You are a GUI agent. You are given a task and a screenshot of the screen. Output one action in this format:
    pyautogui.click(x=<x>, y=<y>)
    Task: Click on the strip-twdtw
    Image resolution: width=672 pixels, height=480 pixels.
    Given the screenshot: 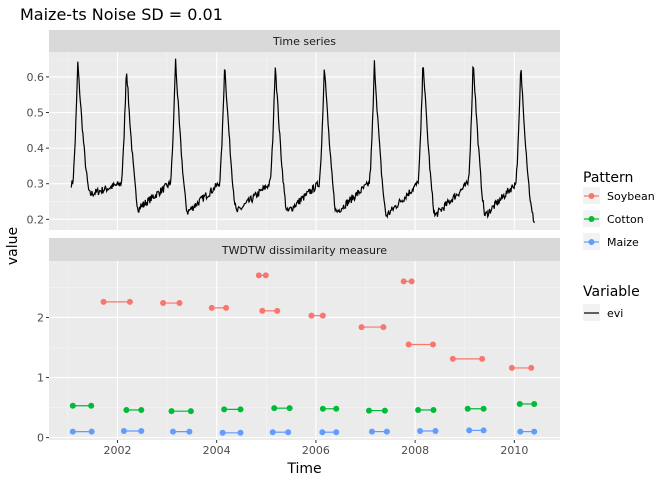 What is the action you would take?
    pyautogui.click(x=304, y=249)
    